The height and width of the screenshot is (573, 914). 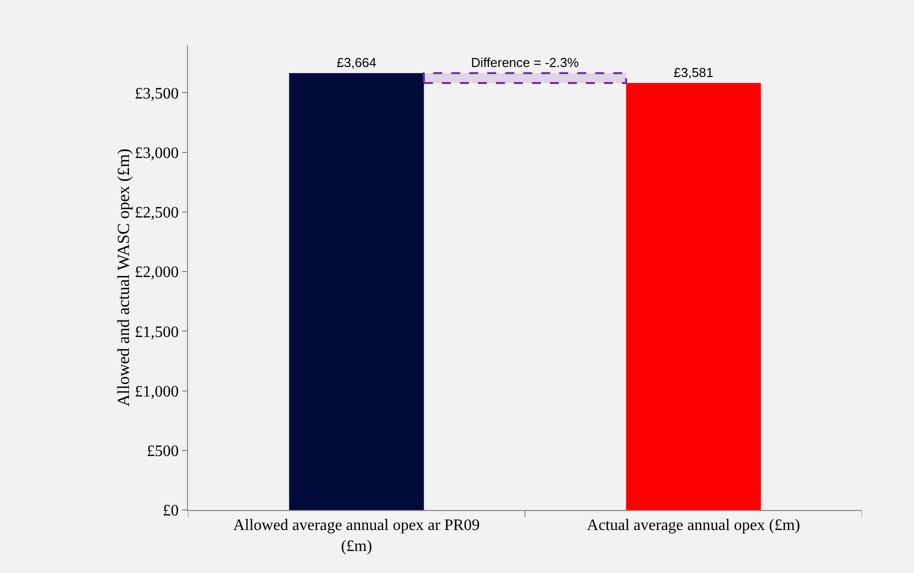 What do you see at coordinates (525, 62) in the screenshot?
I see `band-label: Difference = -2.3%` at bounding box center [525, 62].